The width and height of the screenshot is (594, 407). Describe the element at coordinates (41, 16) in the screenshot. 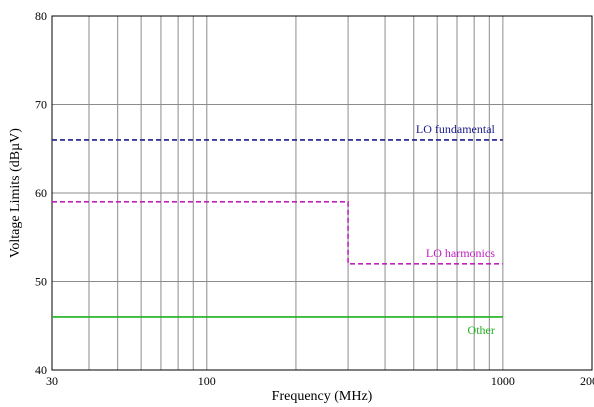

I see `y-tick-label: 80` at that location.